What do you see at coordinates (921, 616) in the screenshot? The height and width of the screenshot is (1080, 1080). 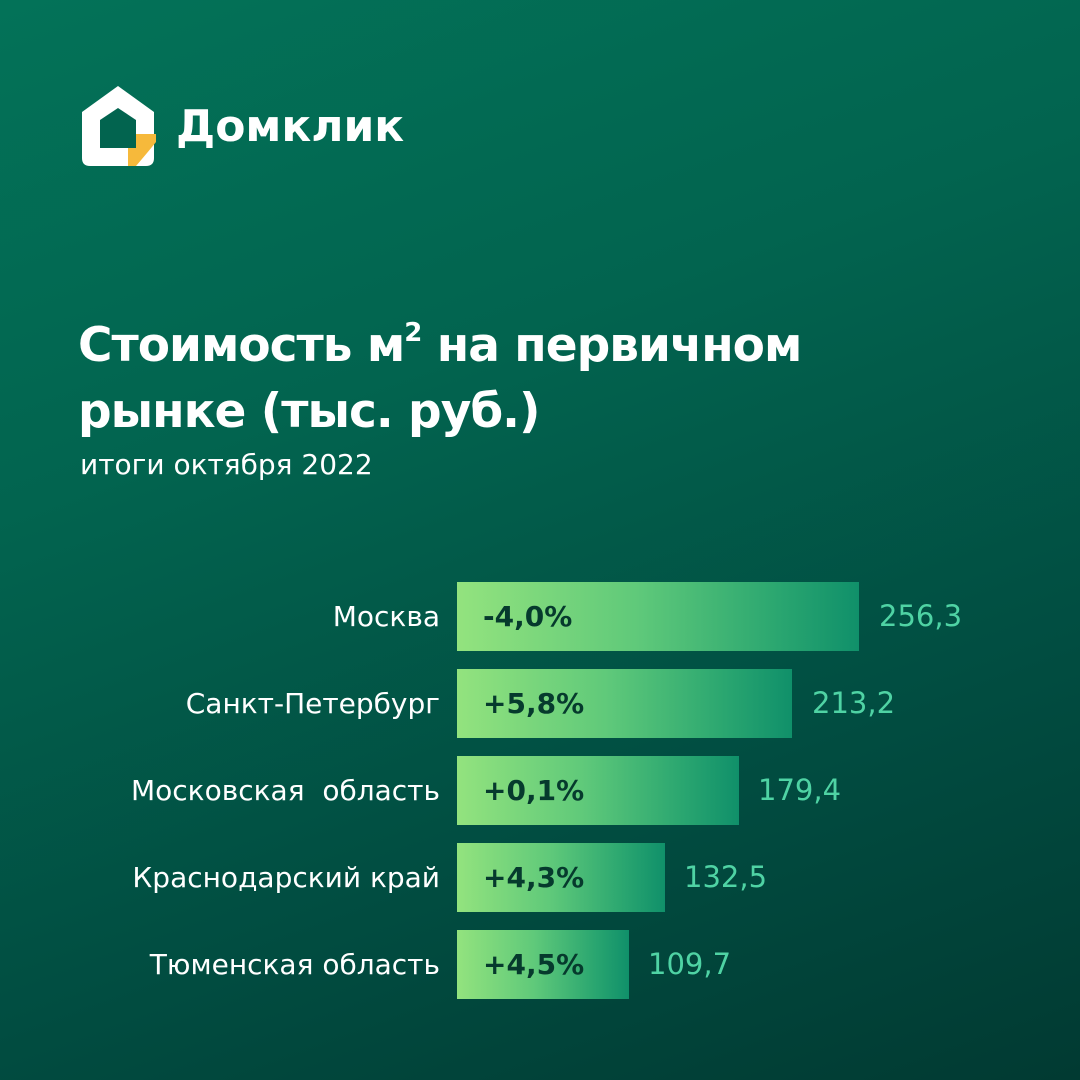 I see `value-label: 256,3` at bounding box center [921, 616].